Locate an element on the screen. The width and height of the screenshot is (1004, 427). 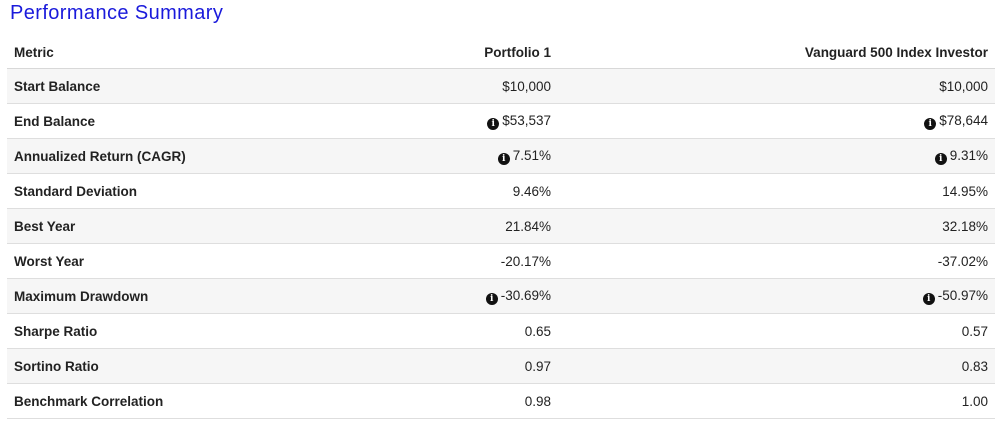
metric-name: Annualized Return (CAGR) is located at coordinates (132, 156).